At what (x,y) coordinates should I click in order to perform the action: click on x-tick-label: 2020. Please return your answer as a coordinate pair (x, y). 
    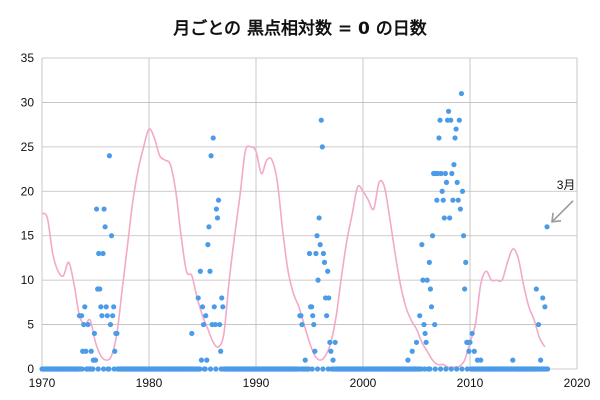
    Looking at the image, I should click on (577, 383).